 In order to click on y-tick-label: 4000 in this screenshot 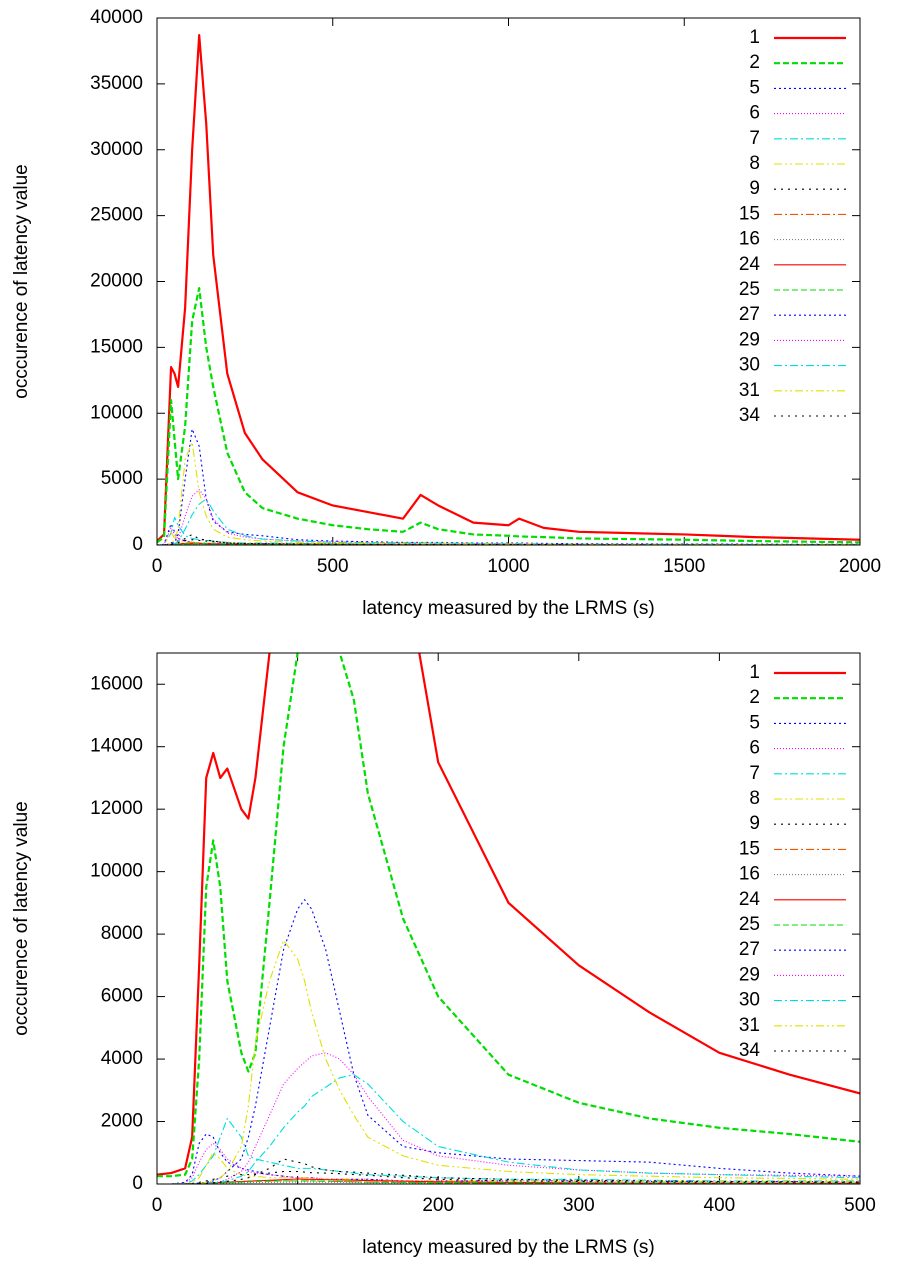, I will do `click(122, 1058)`.